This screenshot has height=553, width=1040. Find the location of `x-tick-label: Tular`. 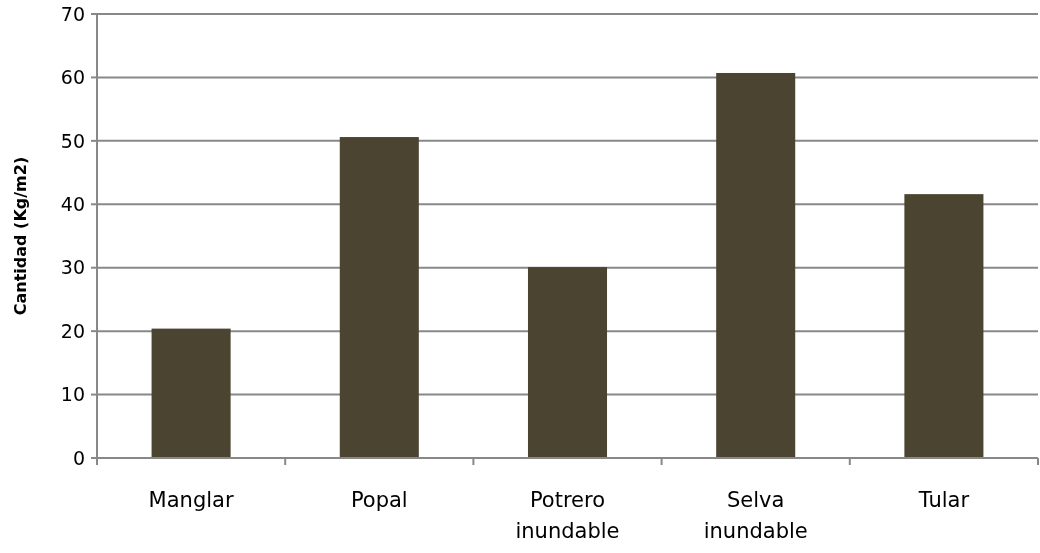

x-tick-label: Tular is located at coordinates (943, 500).